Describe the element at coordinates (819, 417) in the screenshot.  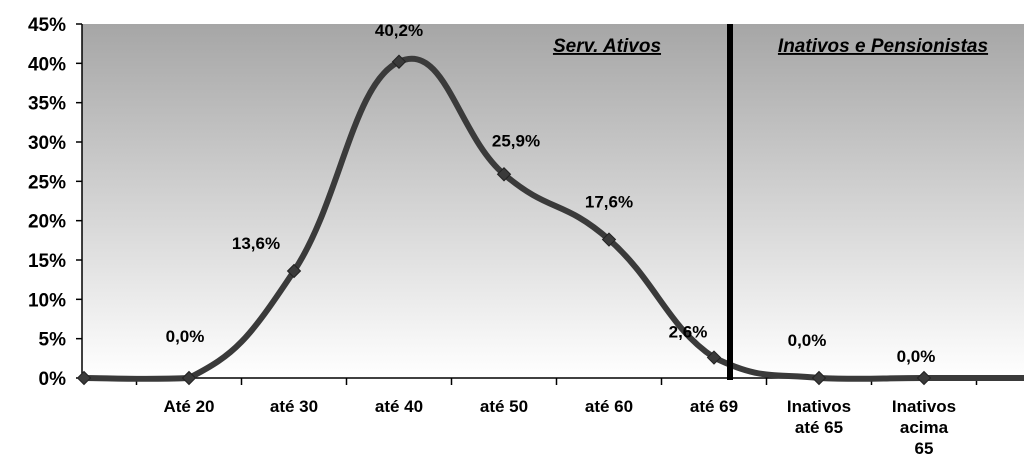
I see `x-category-label: Inativos até 65` at that location.